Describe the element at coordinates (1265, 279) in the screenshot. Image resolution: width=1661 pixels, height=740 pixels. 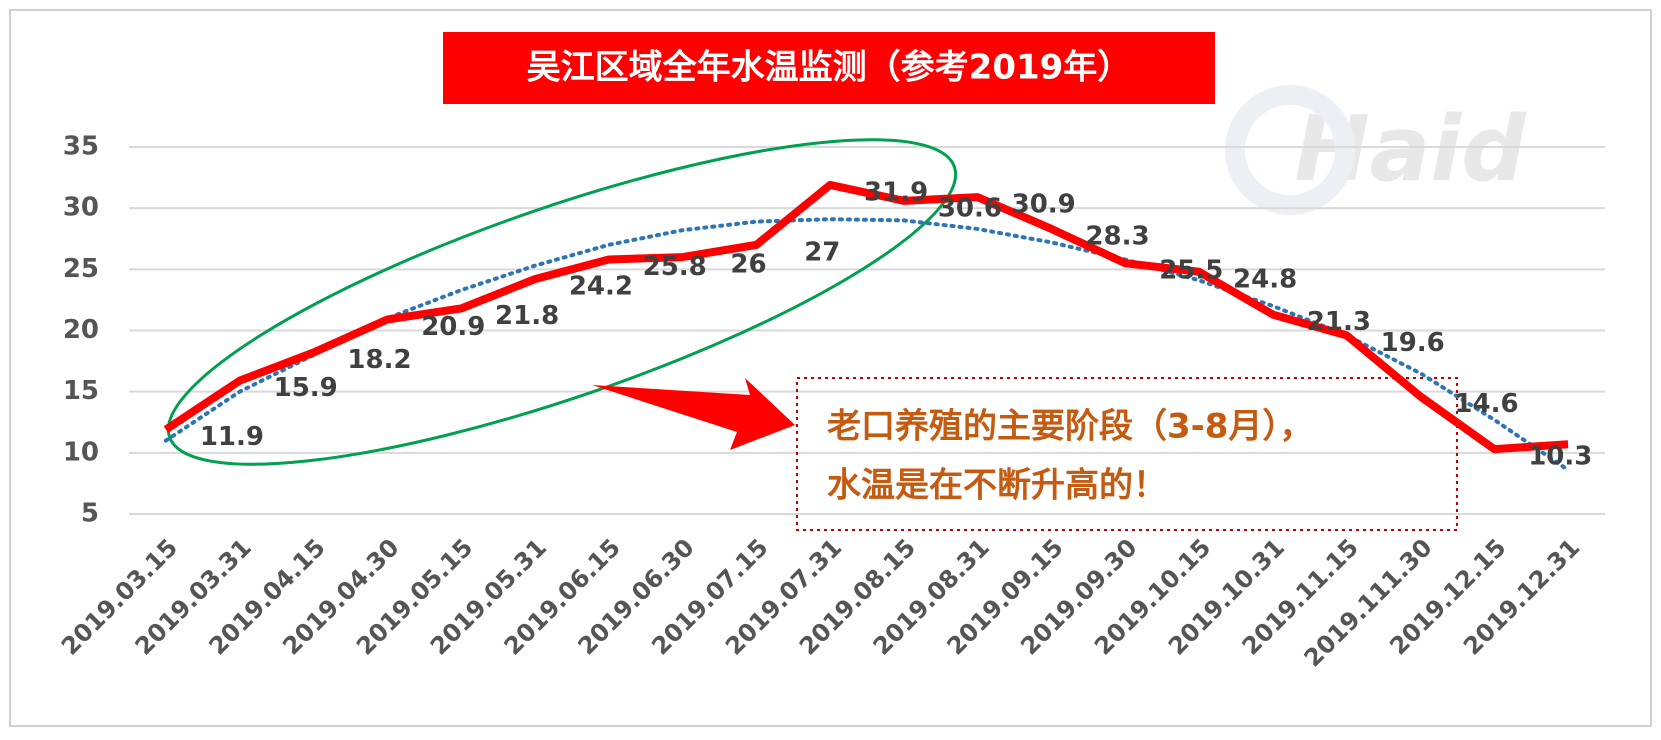
I see `data-label: 24.8` at that location.